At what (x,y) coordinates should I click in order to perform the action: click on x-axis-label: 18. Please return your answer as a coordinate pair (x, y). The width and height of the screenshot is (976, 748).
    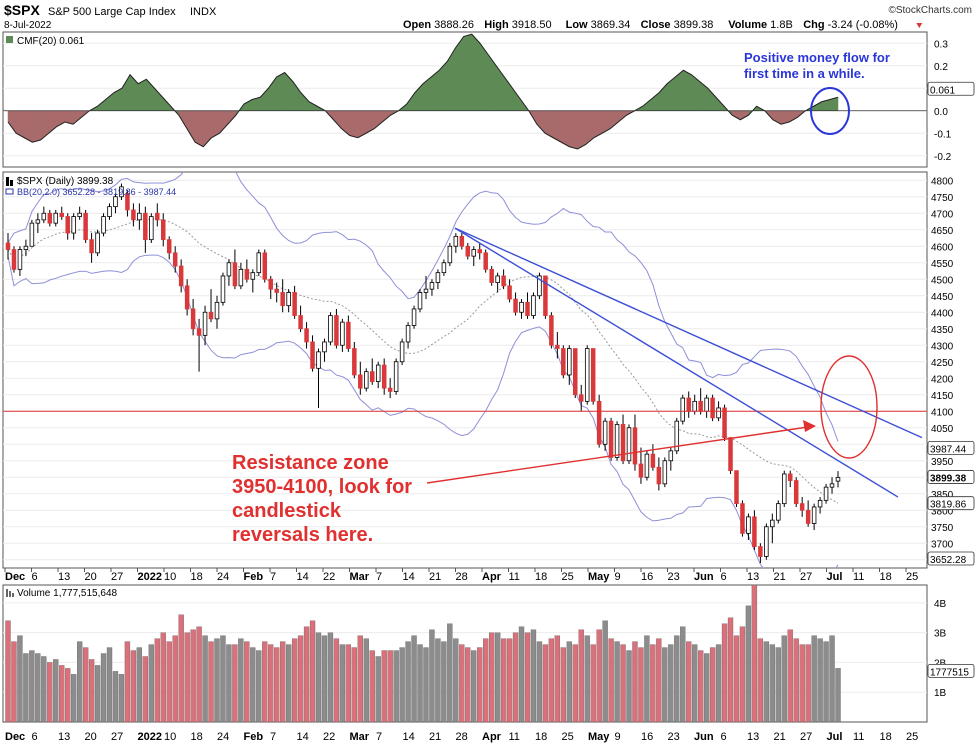
    Looking at the image, I should click on (197, 737).